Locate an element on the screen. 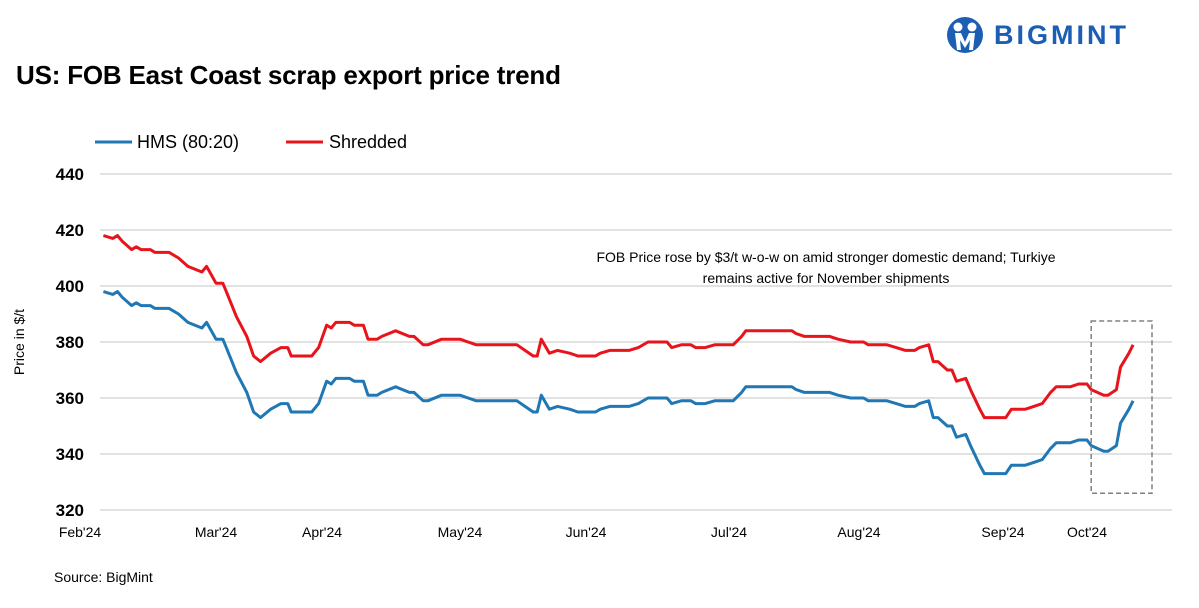 The height and width of the screenshot is (608, 1199). x-tick-label: Mar'24 is located at coordinates (216, 532).